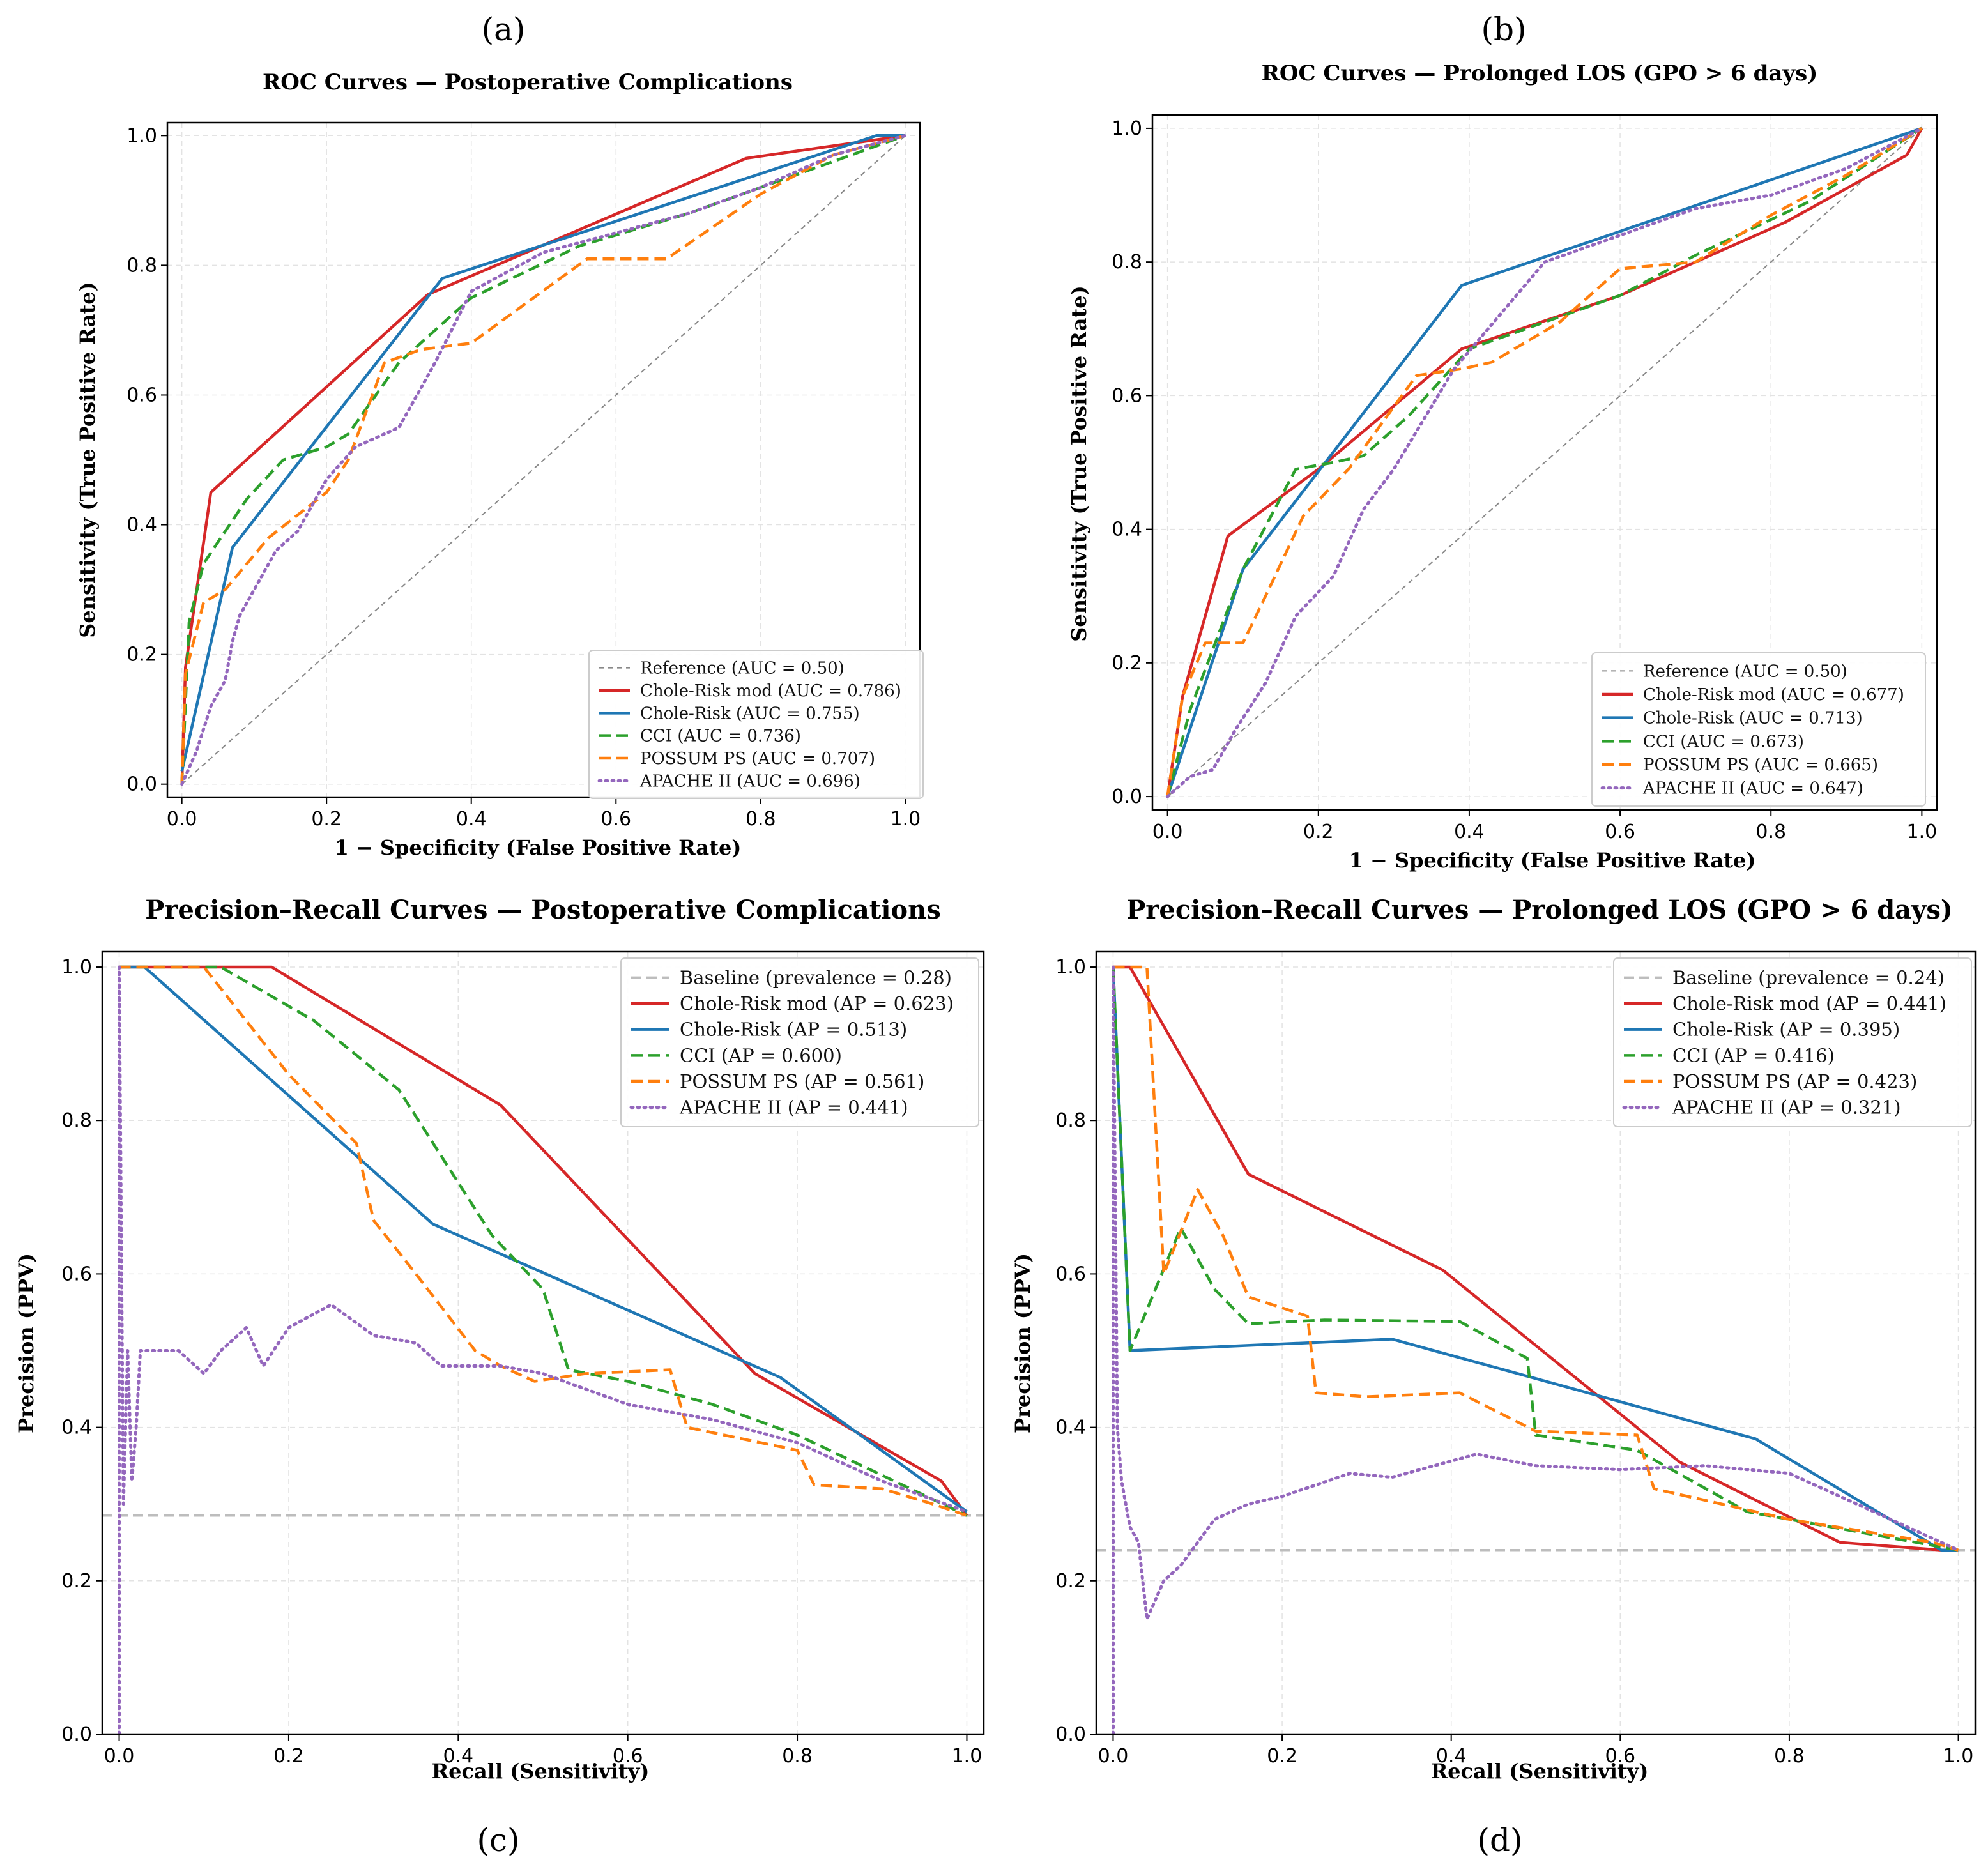  Describe the element at coordinates (1809, 1003) in the screenshot. I see `legend-label: Chole-Risk mod (AP = 0.441)` at that location.